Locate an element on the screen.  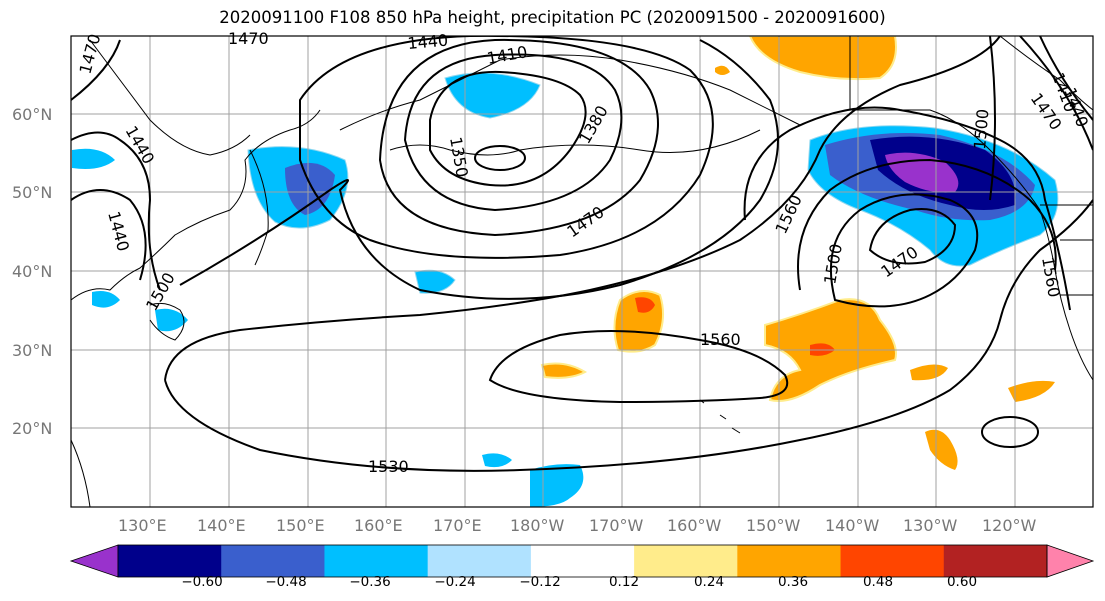
latitude-labels: 60°N 50°N 40°N 30°N 20°N is located at coordinates (32, 271).